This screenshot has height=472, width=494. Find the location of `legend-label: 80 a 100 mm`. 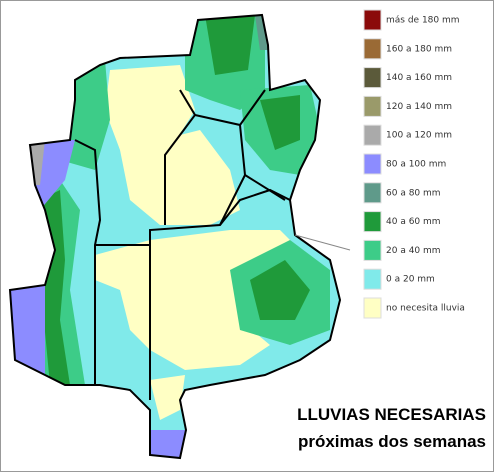

legend-label: 80 a 100 mm is located at coordinates (416, 165).